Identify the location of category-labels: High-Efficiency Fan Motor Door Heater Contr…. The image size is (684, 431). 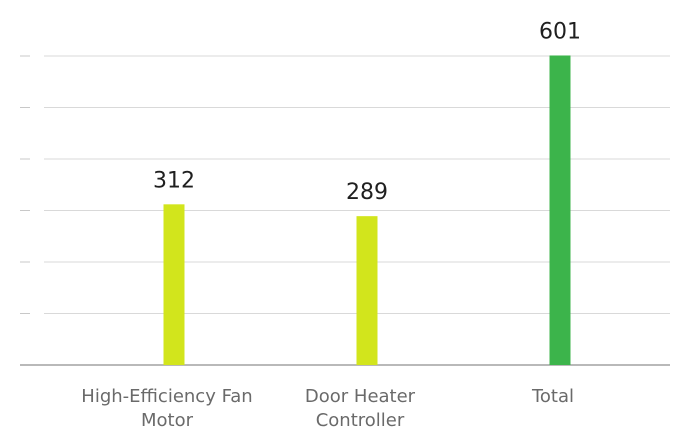
(327, 408).